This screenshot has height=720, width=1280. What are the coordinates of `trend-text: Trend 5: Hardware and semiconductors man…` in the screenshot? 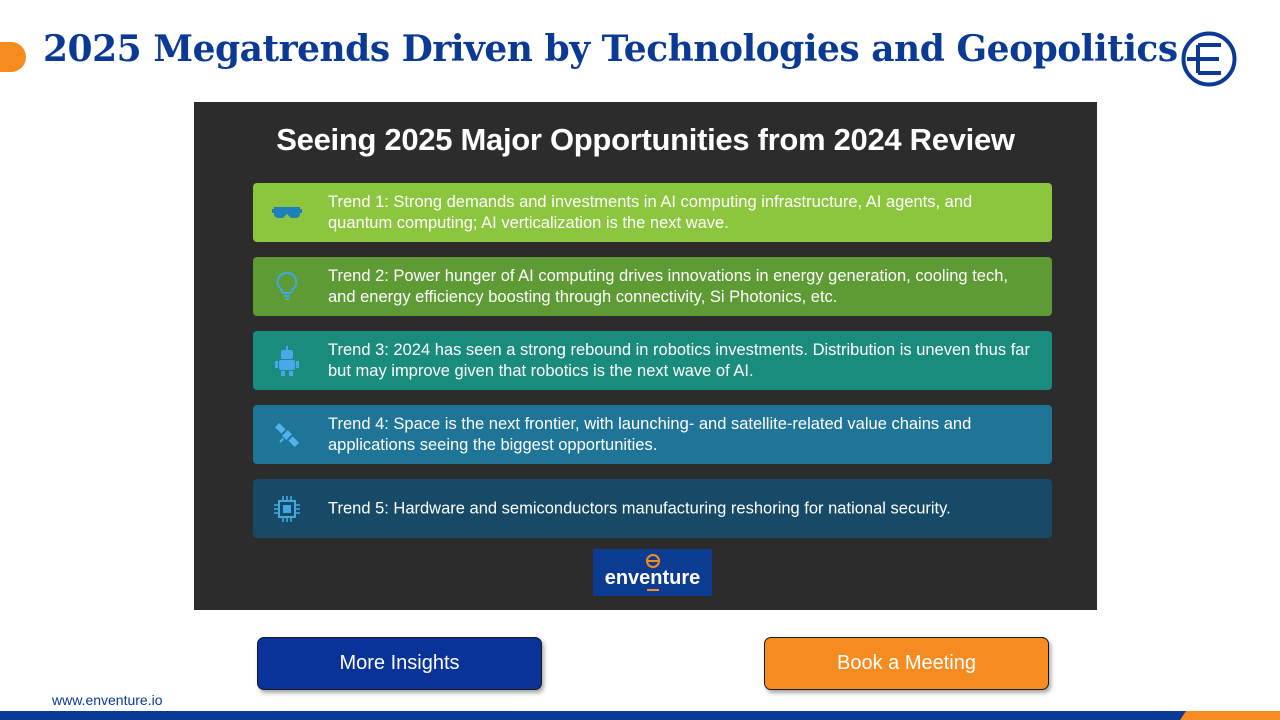 It's located at (639, 508).